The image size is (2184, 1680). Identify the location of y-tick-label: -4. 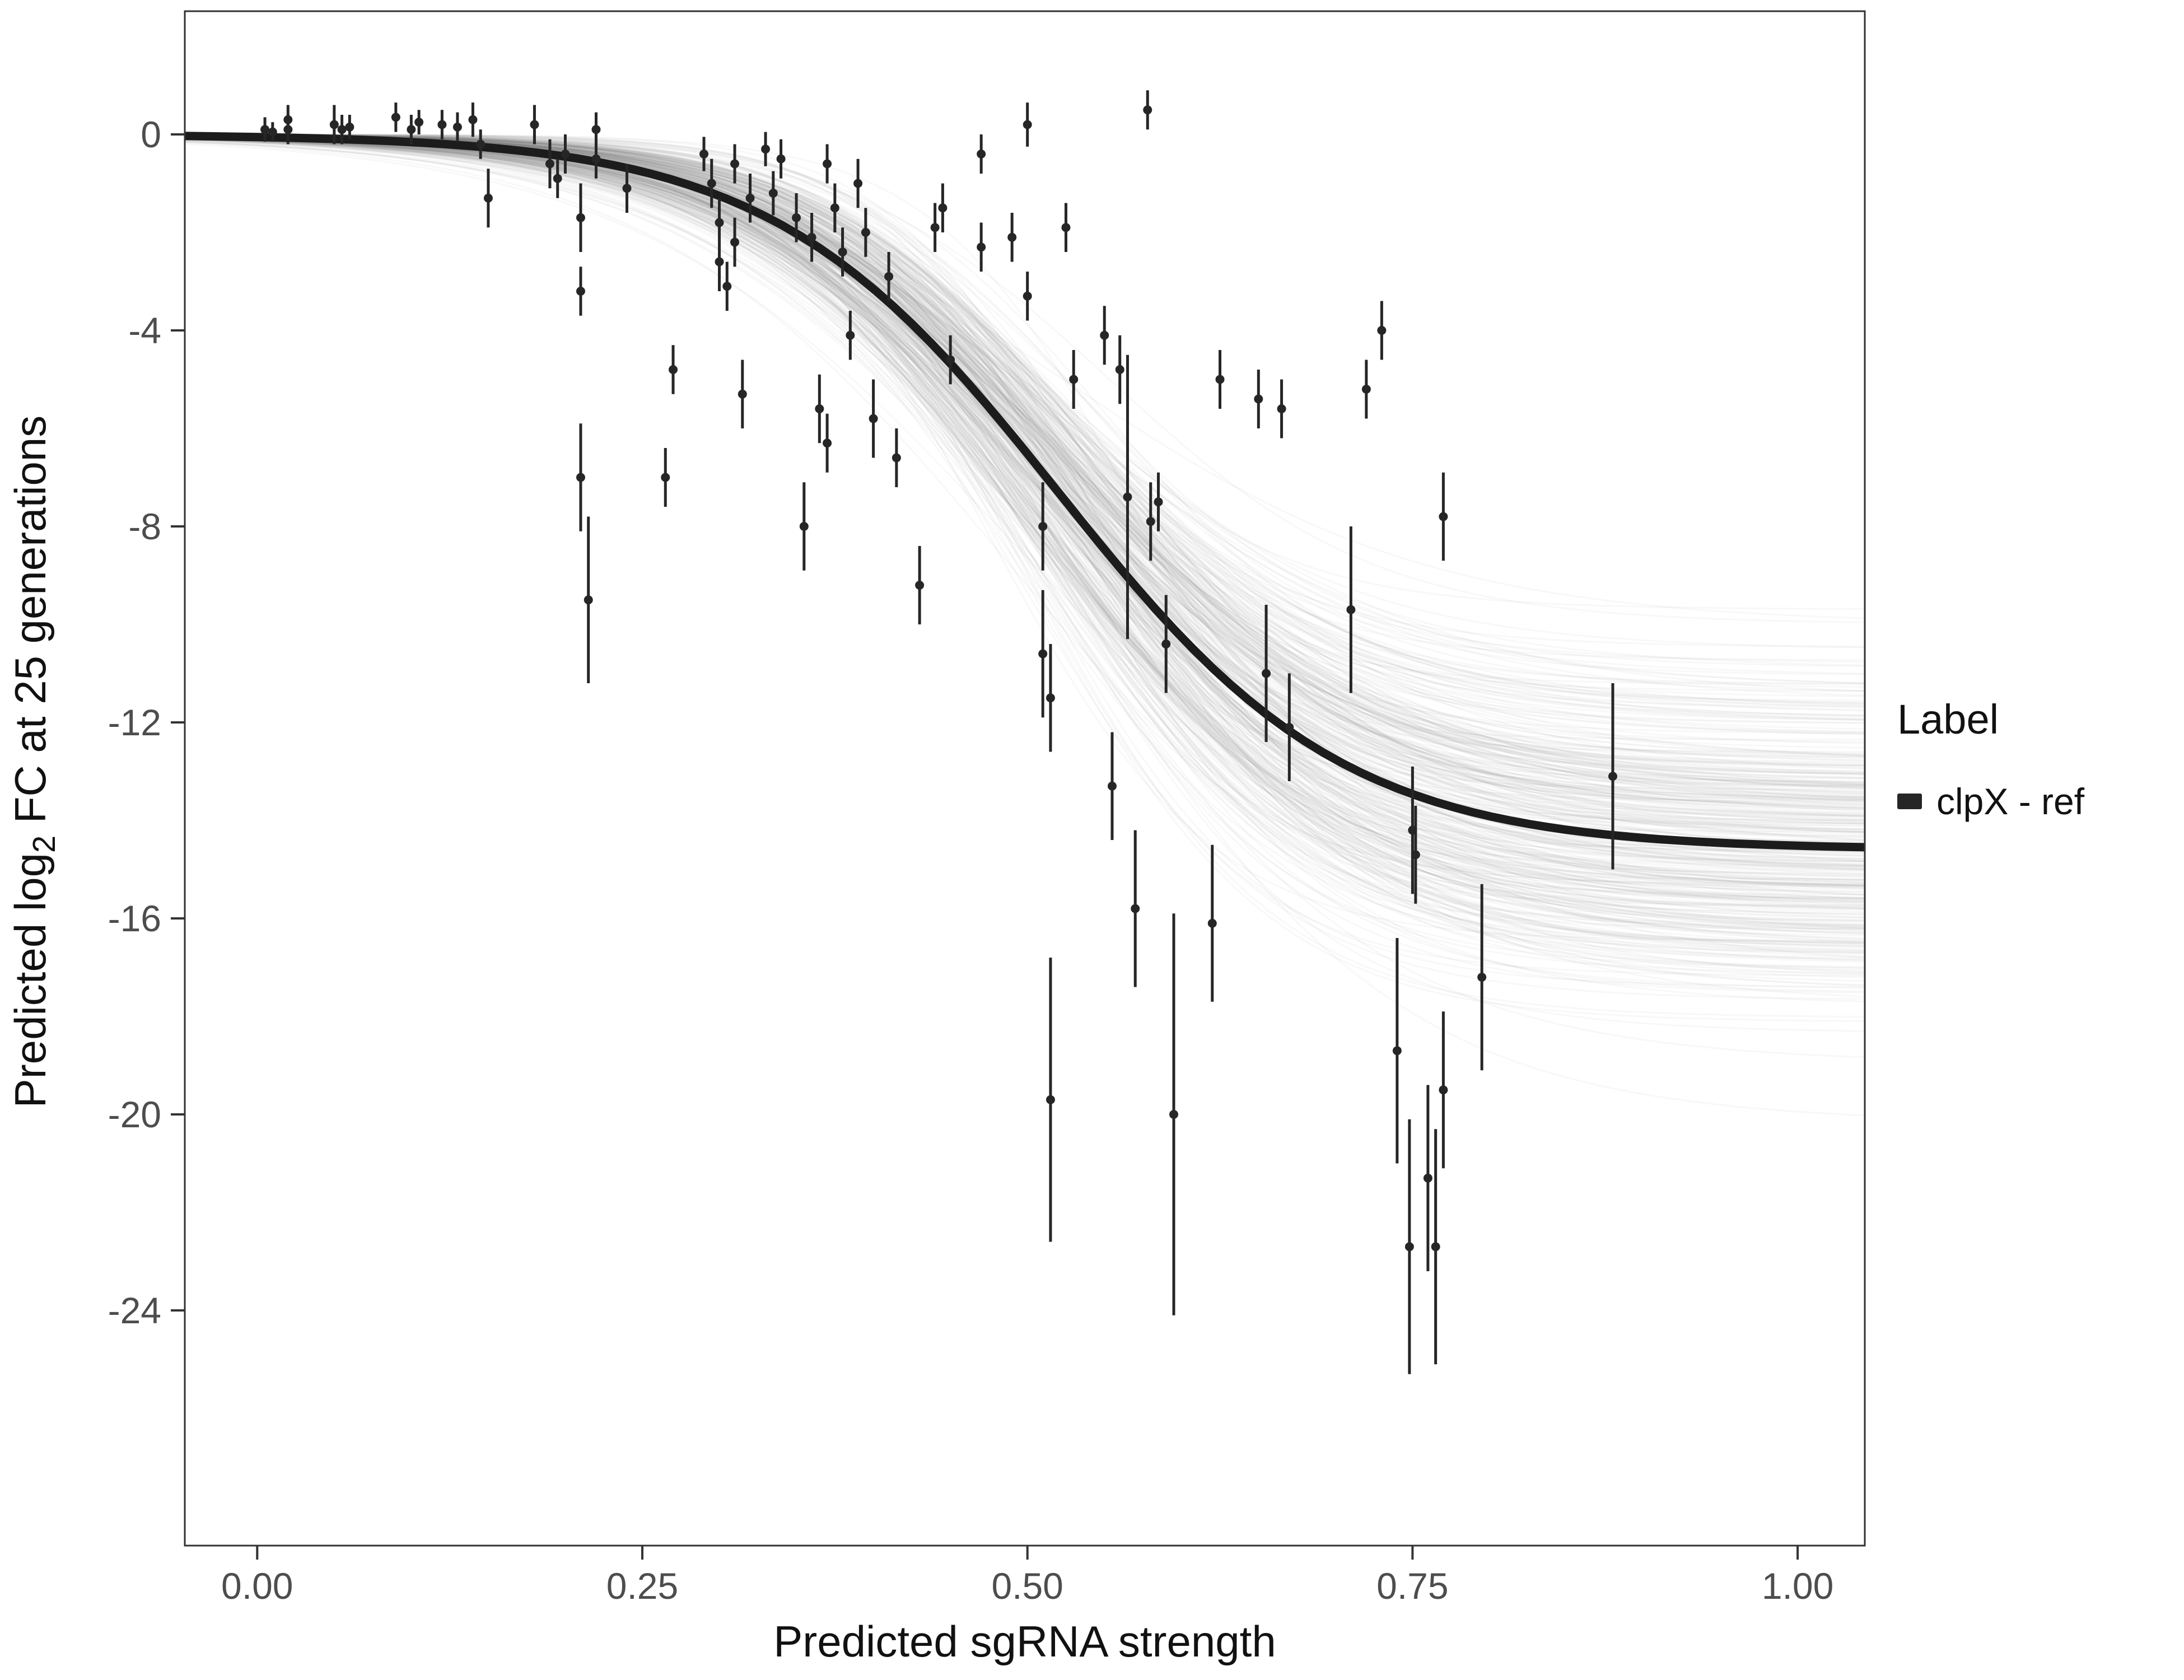
(144, 331).